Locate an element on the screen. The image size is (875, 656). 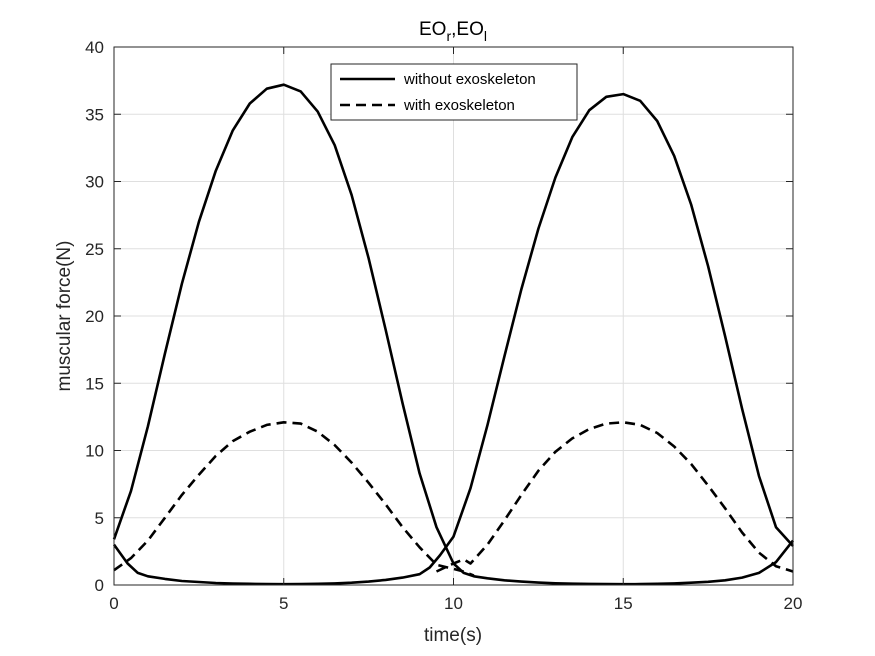
x-tick-label: 20 is located at coordinates (793, 603).